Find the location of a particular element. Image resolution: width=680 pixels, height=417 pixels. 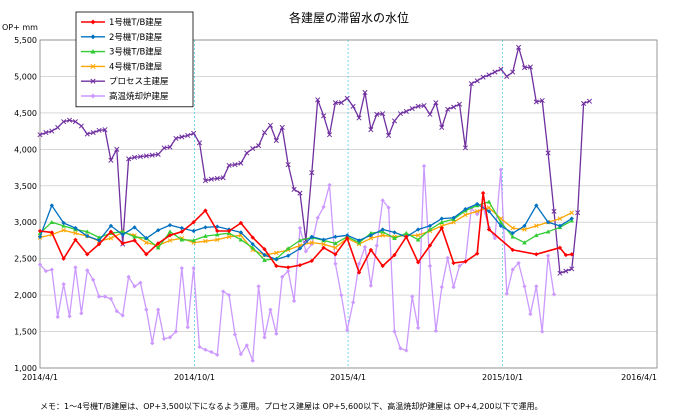

x-tick-label: 2014/10/1 is located at coordinates (194, 377).